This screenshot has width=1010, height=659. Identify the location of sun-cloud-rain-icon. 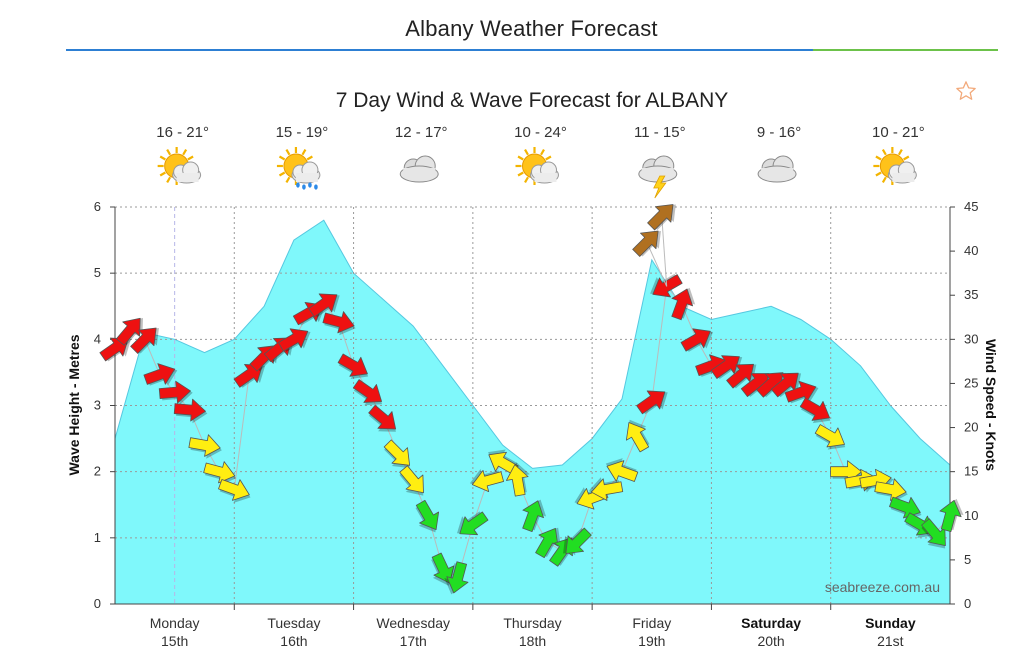
(298, 168).